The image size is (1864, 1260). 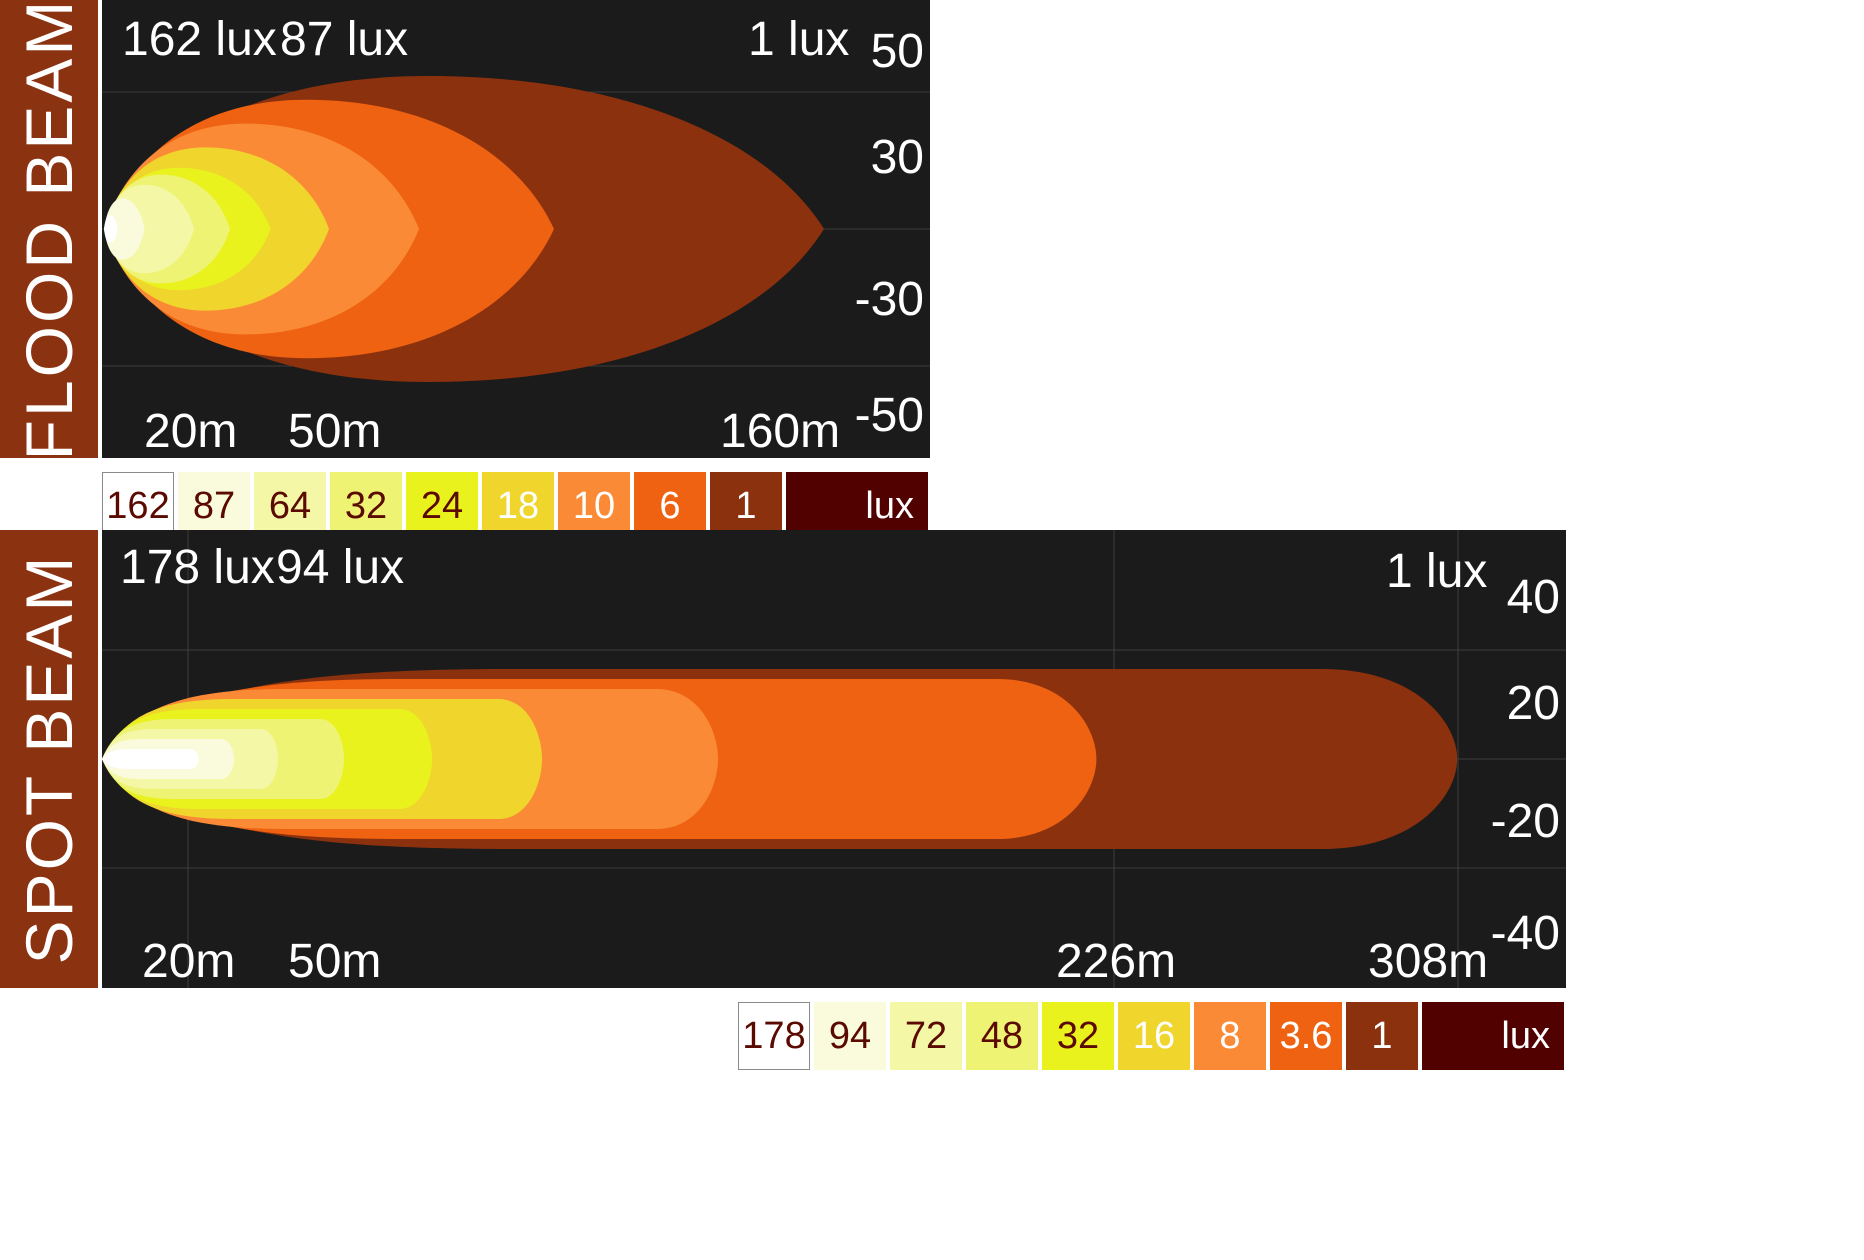 What do you see at coordinates (1116, 961) in the screenshot?
I see `spot-distance-label-3: 226m` at bounding box center [1116, 961].